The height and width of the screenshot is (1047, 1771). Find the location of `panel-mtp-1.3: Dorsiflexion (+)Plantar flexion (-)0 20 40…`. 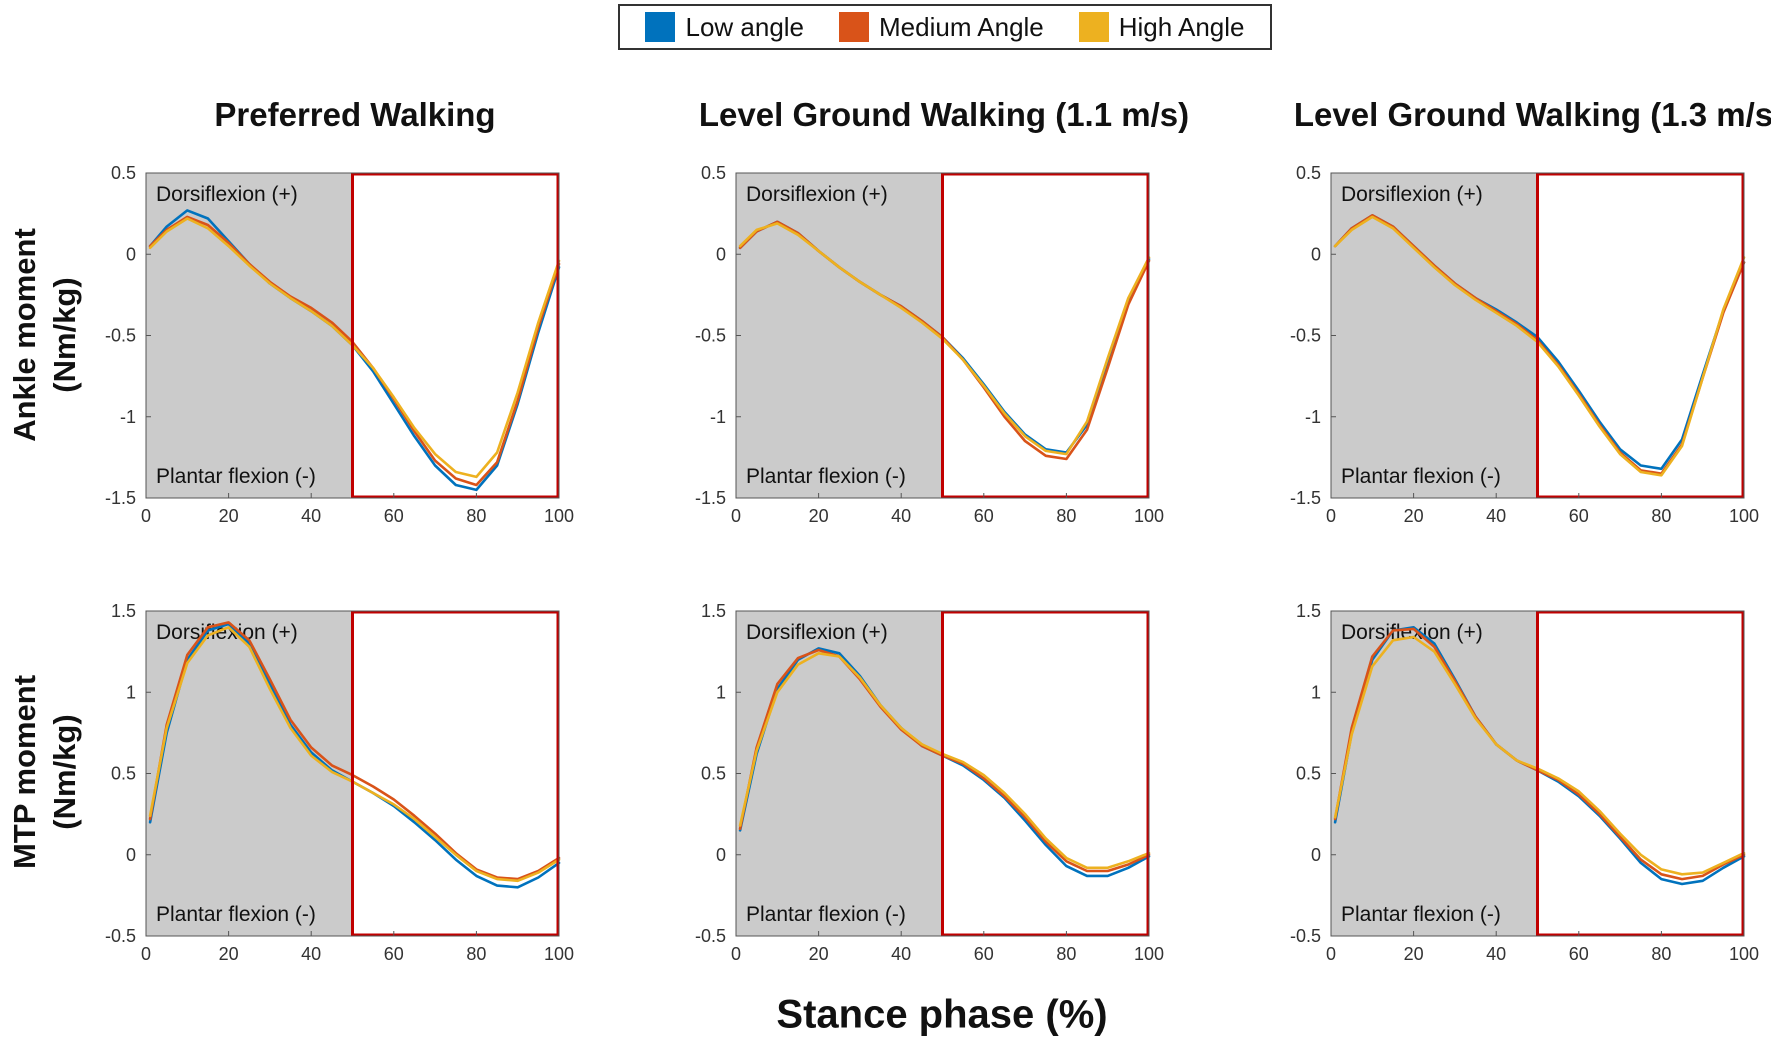

panel-mtp-1.3: Dorsiflexion (+)Plantar flexion (-)0 20 40… is located at coordinates (1524, 782).